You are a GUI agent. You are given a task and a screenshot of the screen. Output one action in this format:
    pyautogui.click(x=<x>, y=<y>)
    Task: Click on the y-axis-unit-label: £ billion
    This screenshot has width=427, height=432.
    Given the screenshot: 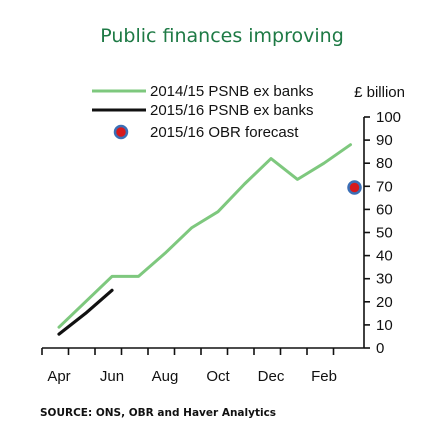 What is the action you would take?
    pyautogui.click(x=379, y=92)
    